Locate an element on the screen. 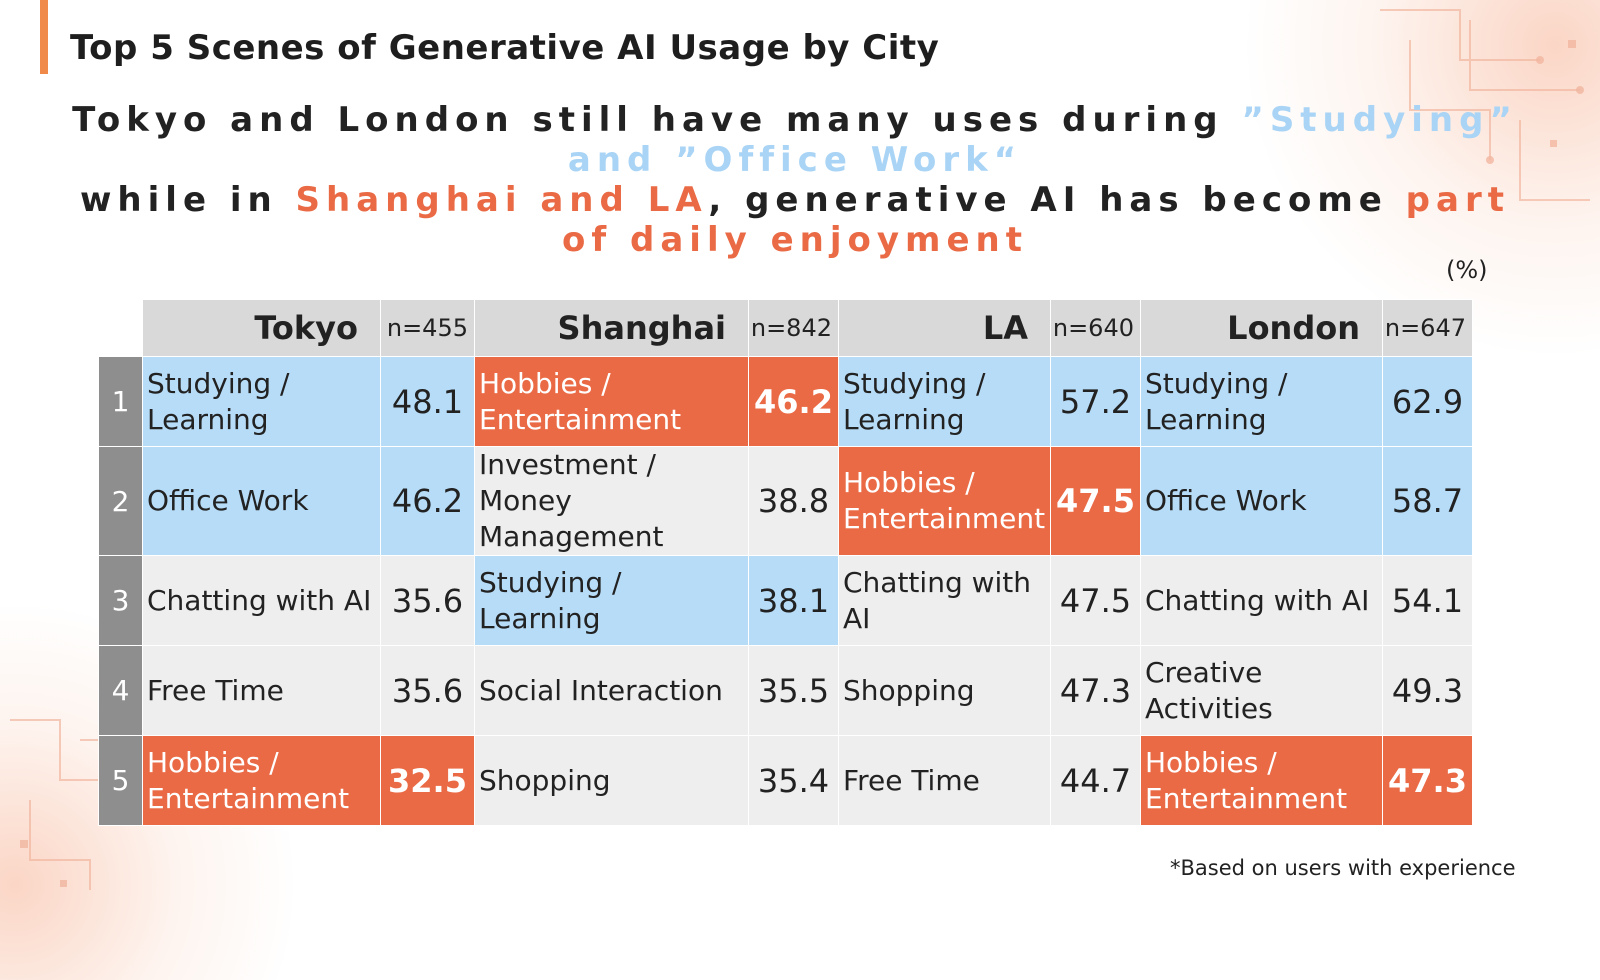 The width and height of the screenshot is (1600, 980). scene-cell-tokyo: Chatting with AI is located at coordinates (261, 600).